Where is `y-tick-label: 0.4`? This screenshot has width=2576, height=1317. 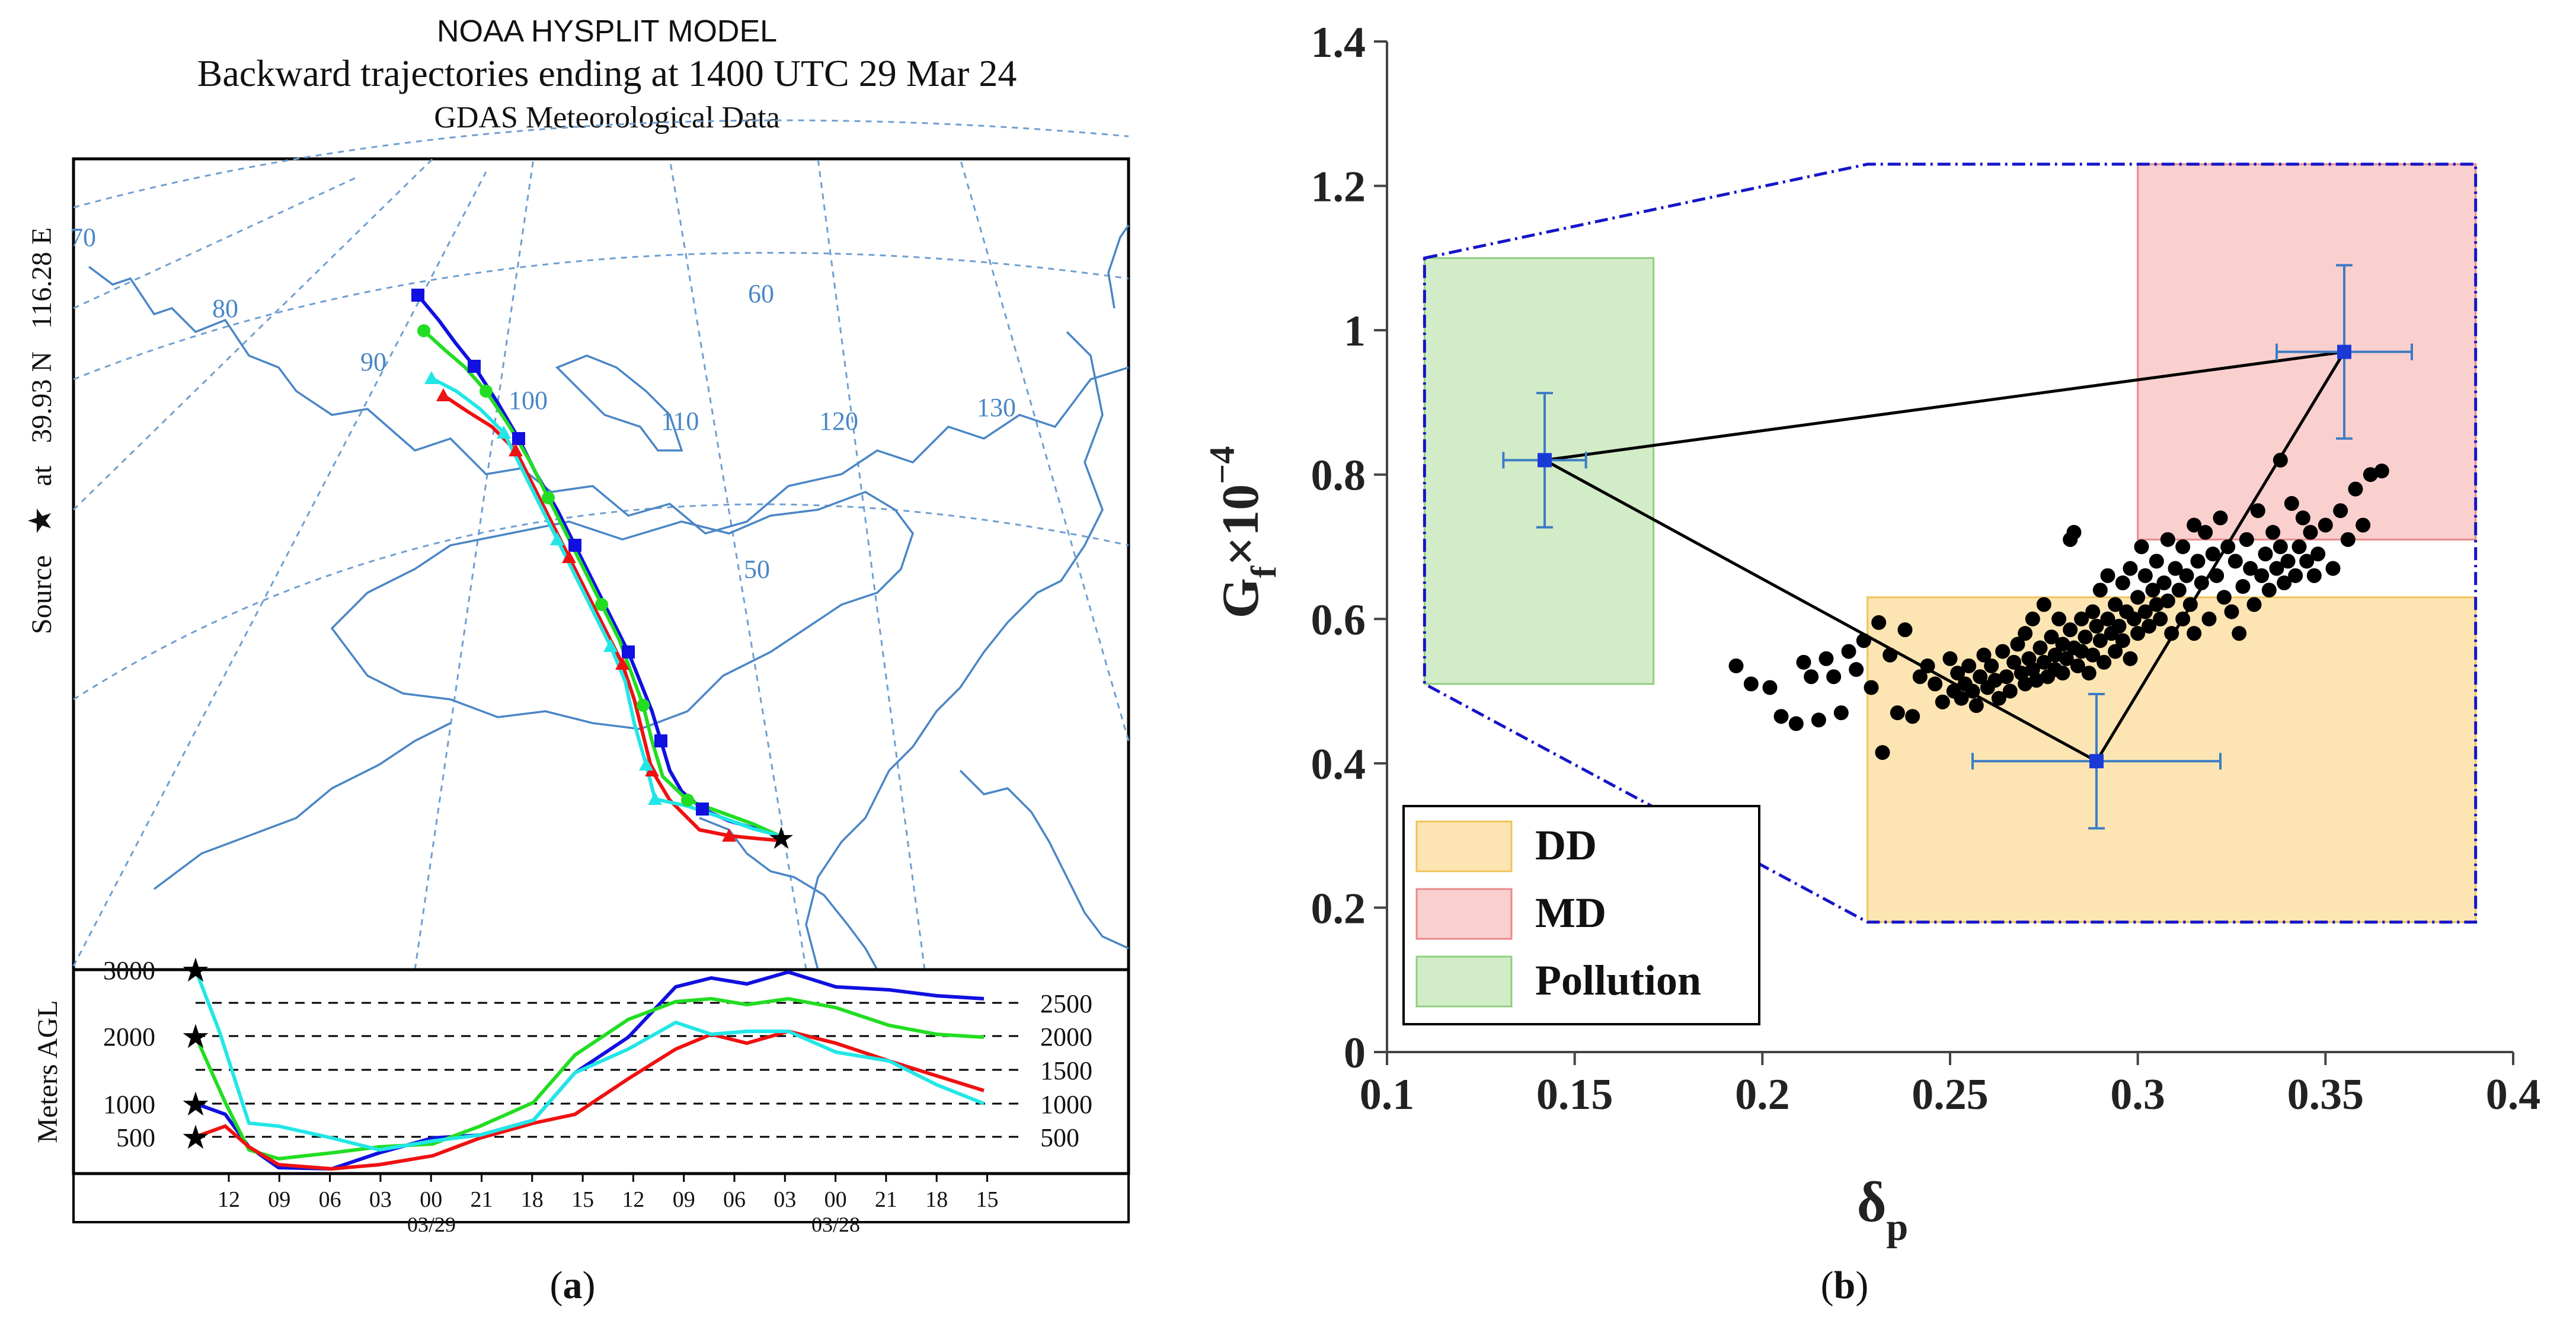 y-tick-label: 0.4 is located at coordinates (1338, 764).